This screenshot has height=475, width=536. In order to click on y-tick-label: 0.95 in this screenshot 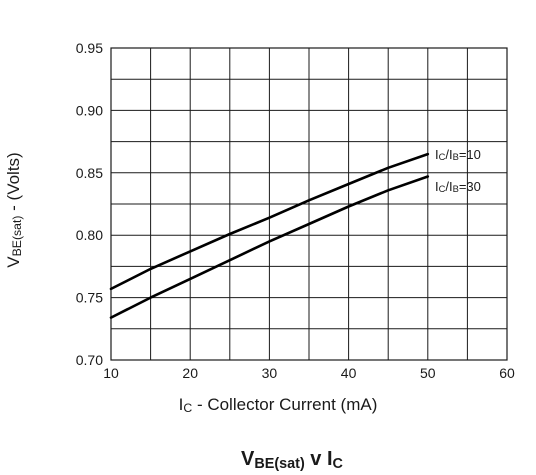, I will do `click(89, 48)`.